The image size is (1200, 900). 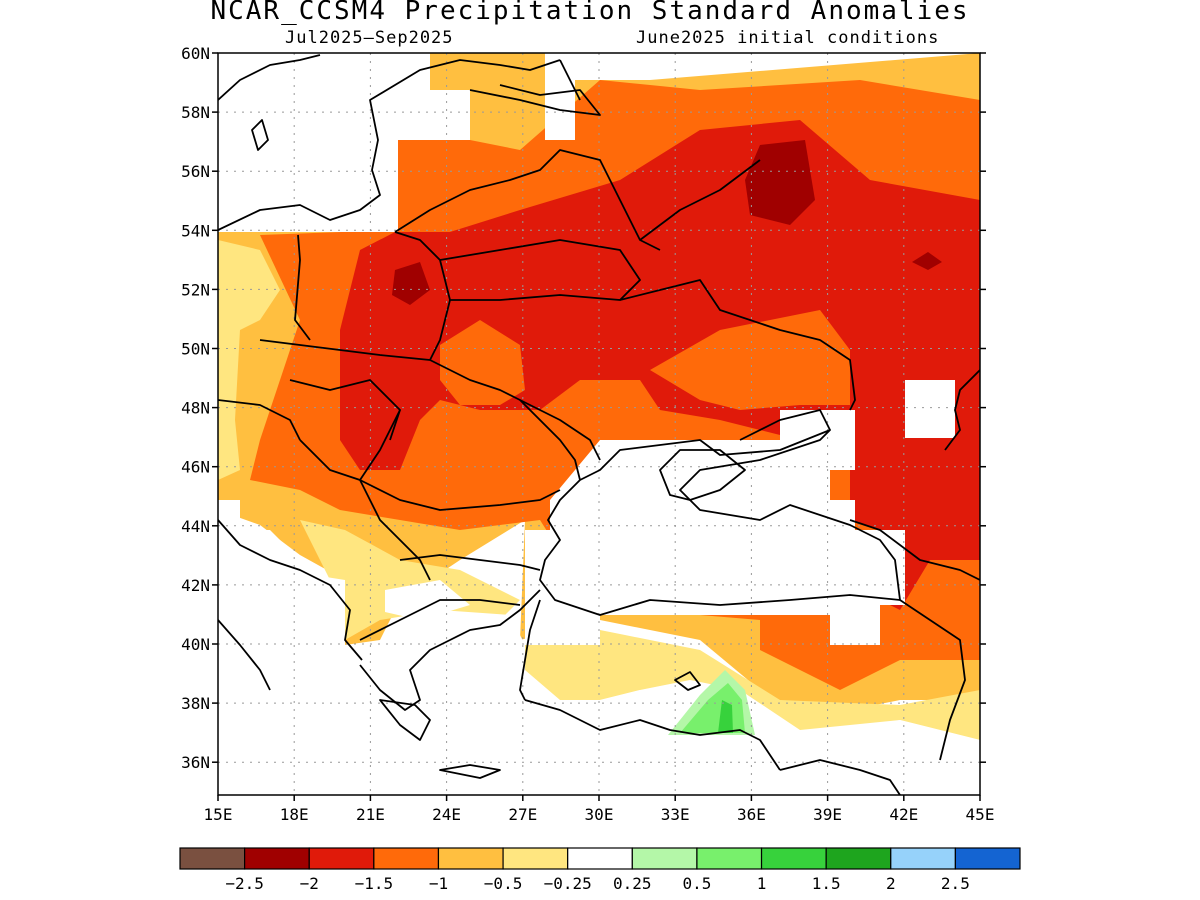 What do you see at coordinates (700, 200) in the screenshot?
I see `border-russia-north` at bounding box center [700, 200].